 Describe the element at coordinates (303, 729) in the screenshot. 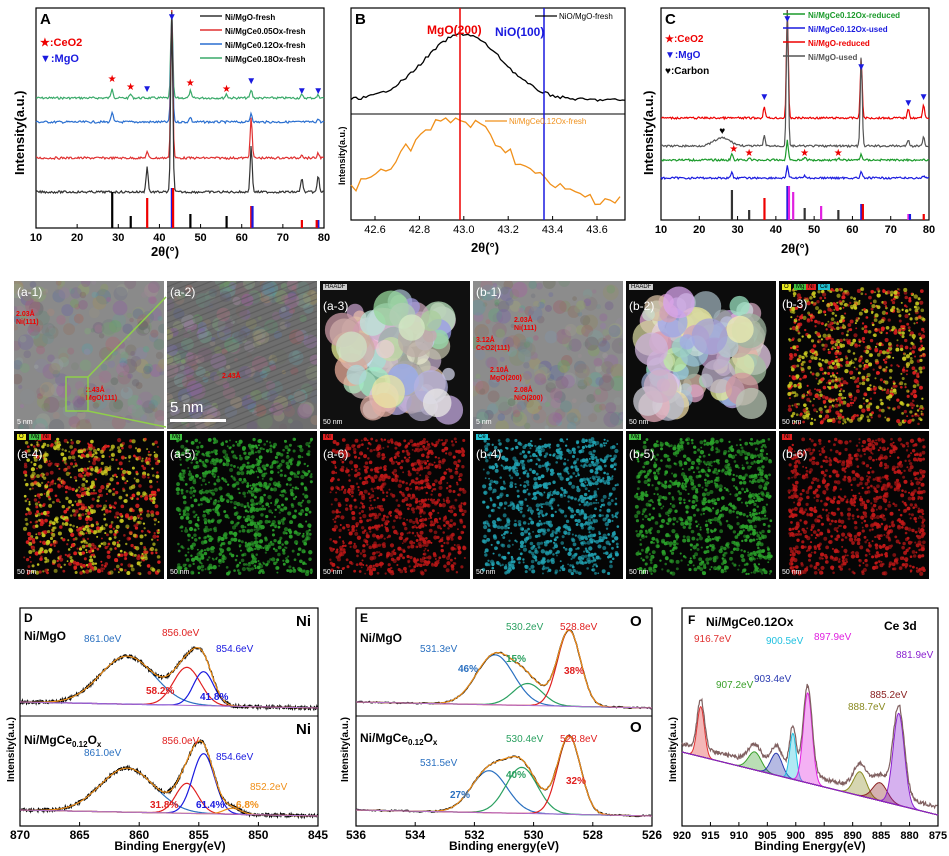

I see `panel-d-element-bottom: Ni` at that location.